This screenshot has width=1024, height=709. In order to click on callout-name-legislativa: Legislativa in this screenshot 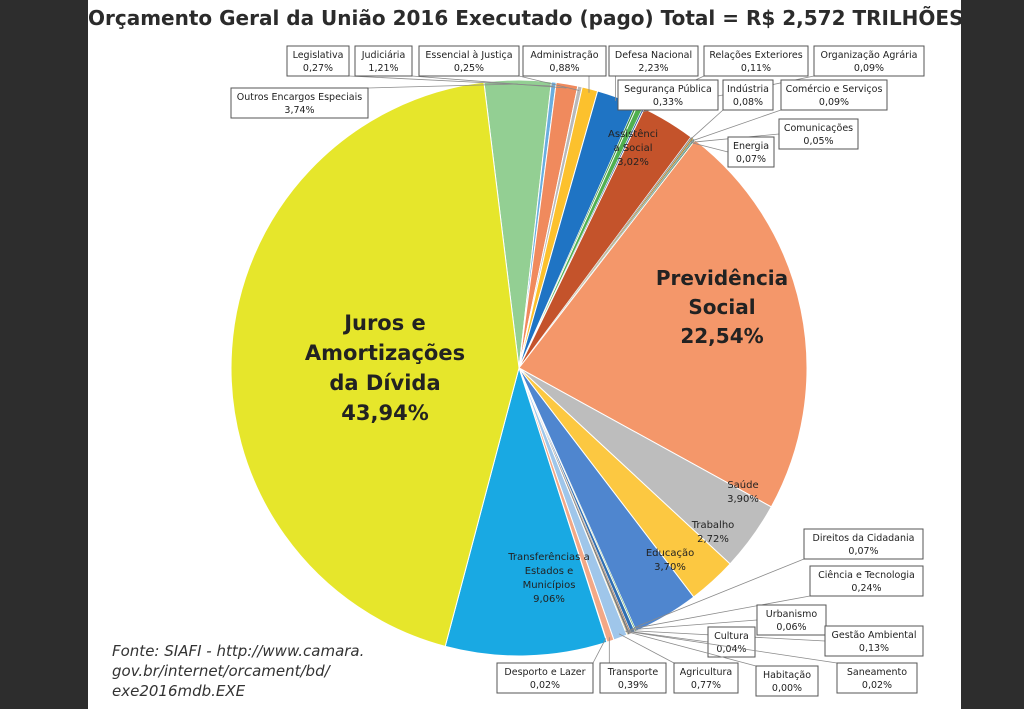, I will do `click(318, 55)`.